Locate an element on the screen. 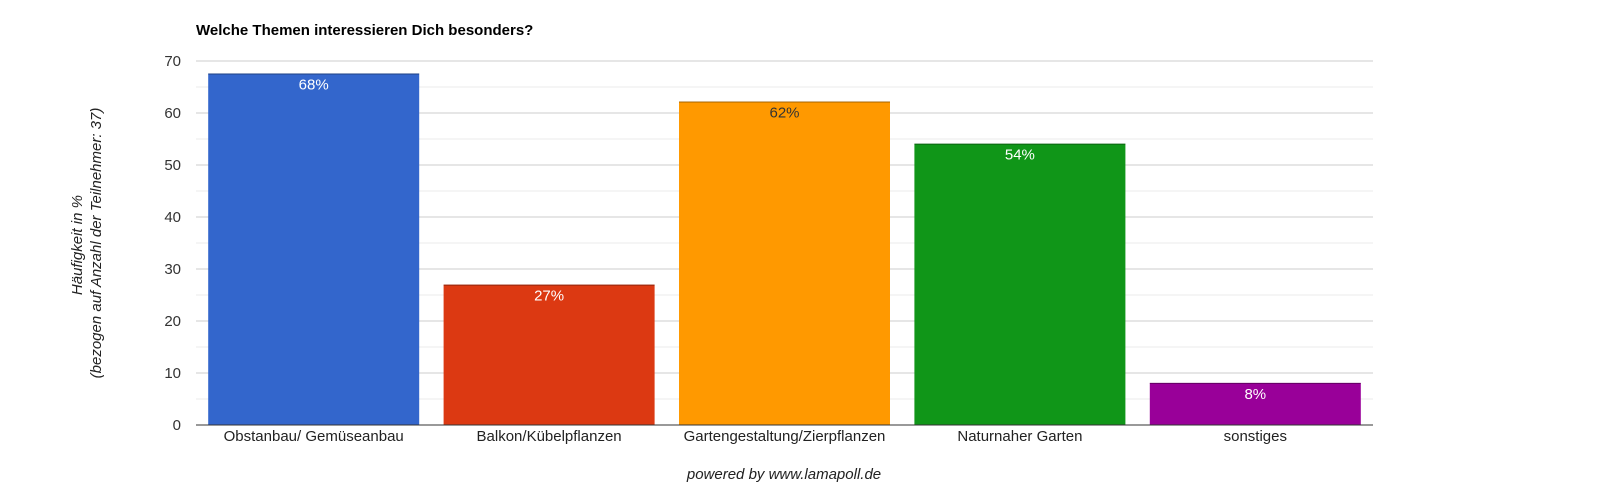  bar-data-label: 27% is located at coordinates (549, 296).